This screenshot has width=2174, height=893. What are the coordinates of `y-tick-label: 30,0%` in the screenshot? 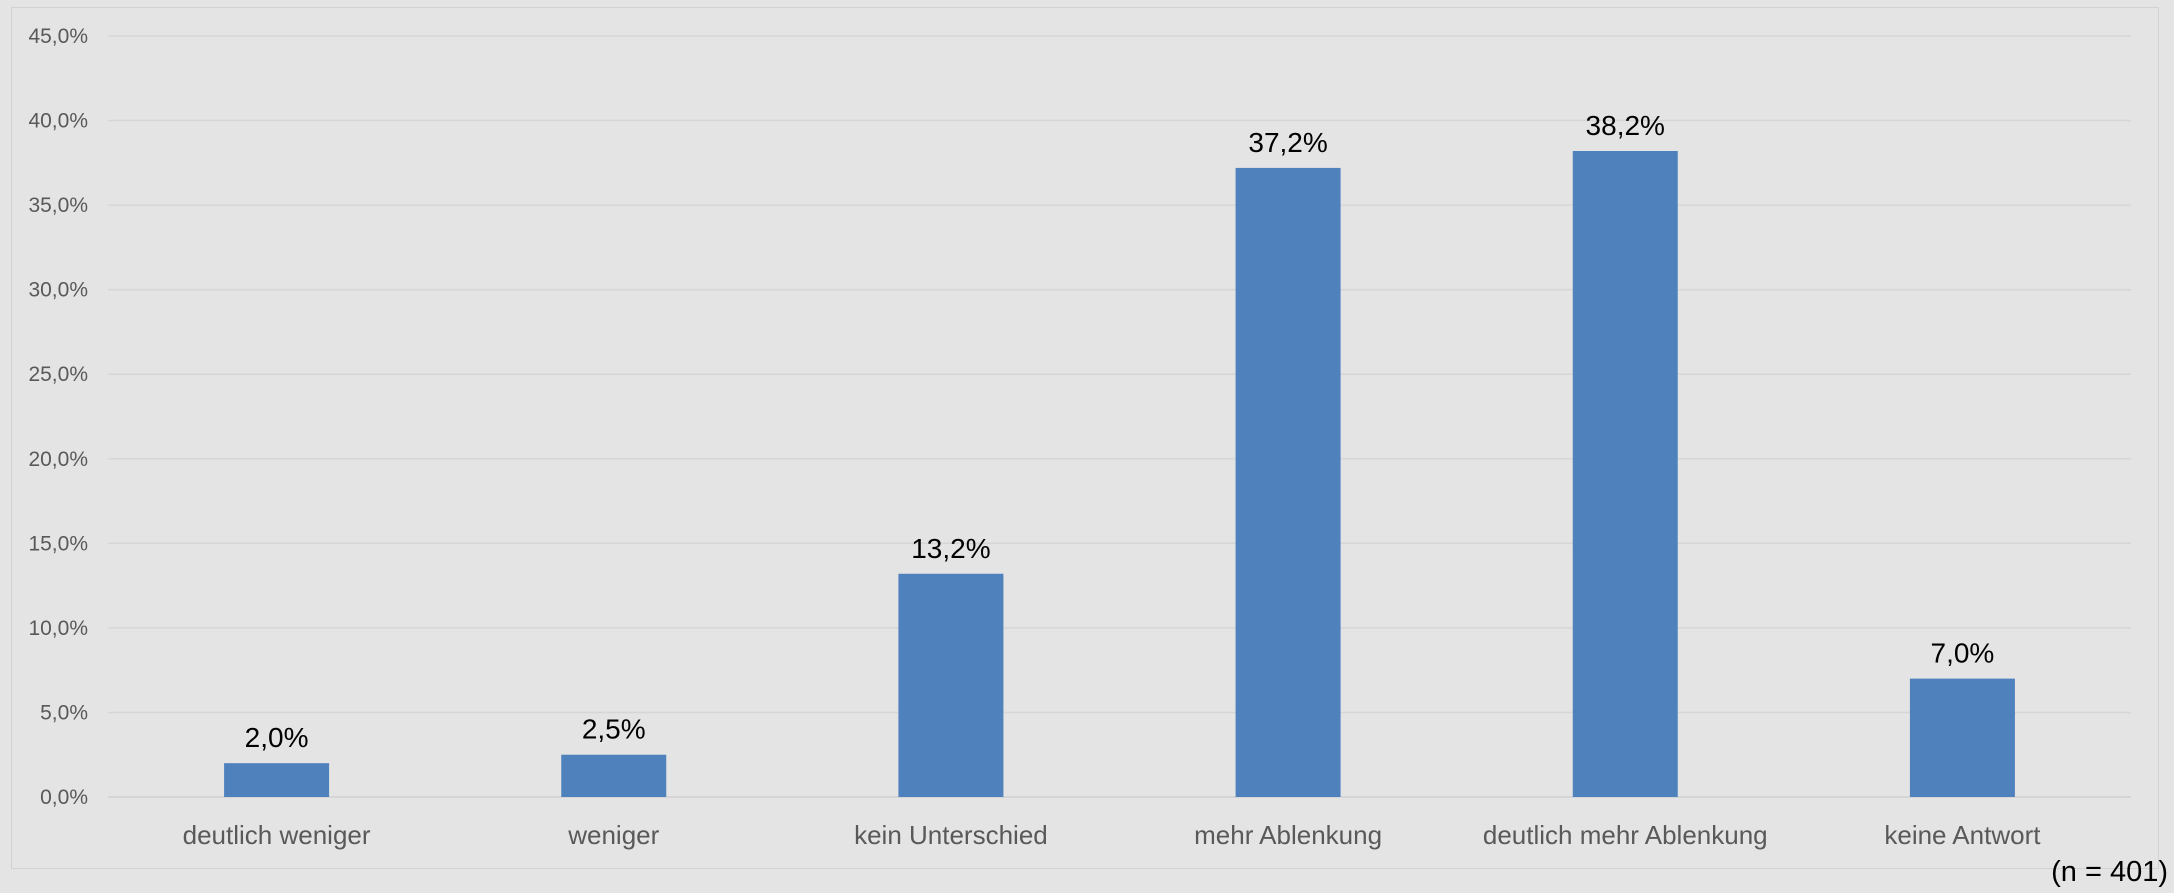 It's located at (58, 290).